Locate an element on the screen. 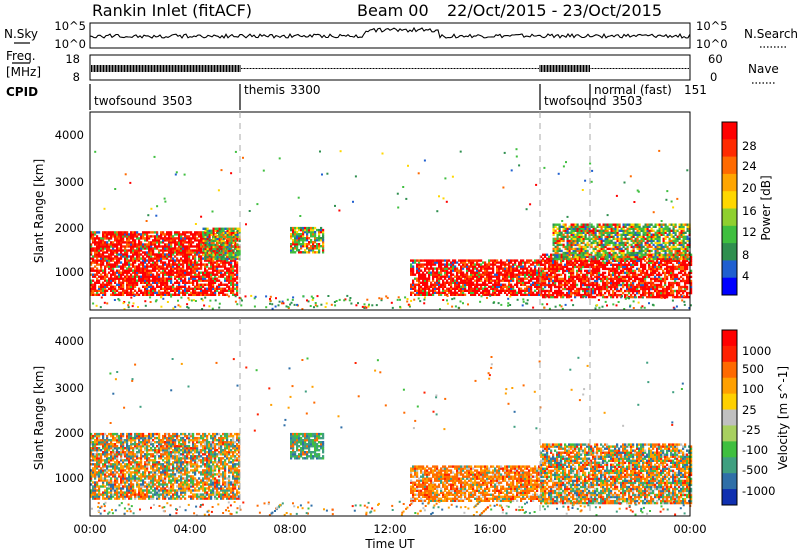 The height and width of the screenshot is (558, 800). nave-tick-bottom: 0 is located at coordinates (713, 77).